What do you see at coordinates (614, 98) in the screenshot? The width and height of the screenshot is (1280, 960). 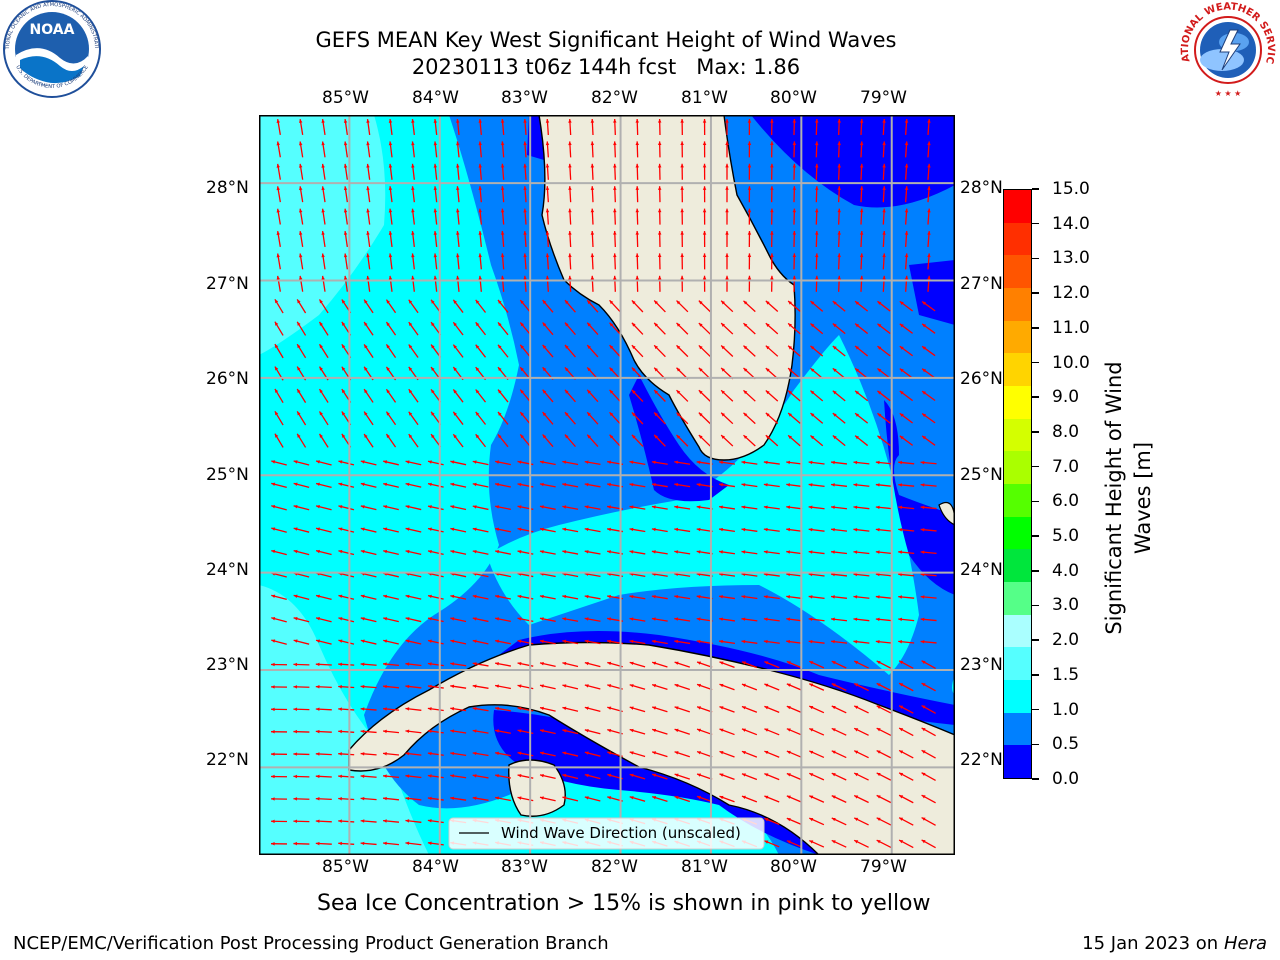 I see `lon-label-top-3: 82°W` at bounding box center [614, 98].